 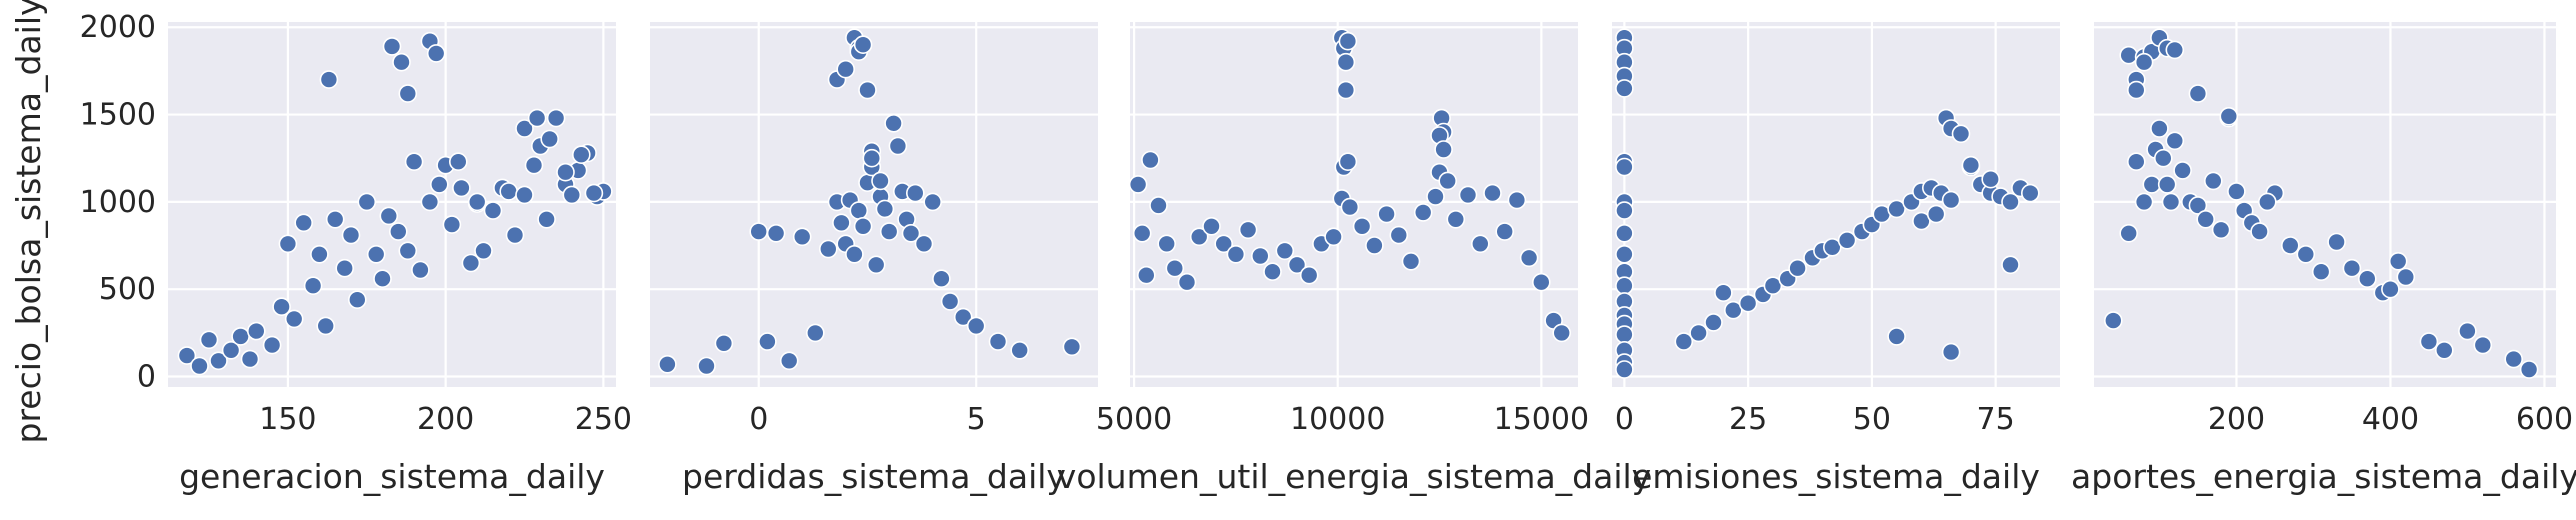 I want to click on x-tick-label: 250, so click(x=603, y=419).